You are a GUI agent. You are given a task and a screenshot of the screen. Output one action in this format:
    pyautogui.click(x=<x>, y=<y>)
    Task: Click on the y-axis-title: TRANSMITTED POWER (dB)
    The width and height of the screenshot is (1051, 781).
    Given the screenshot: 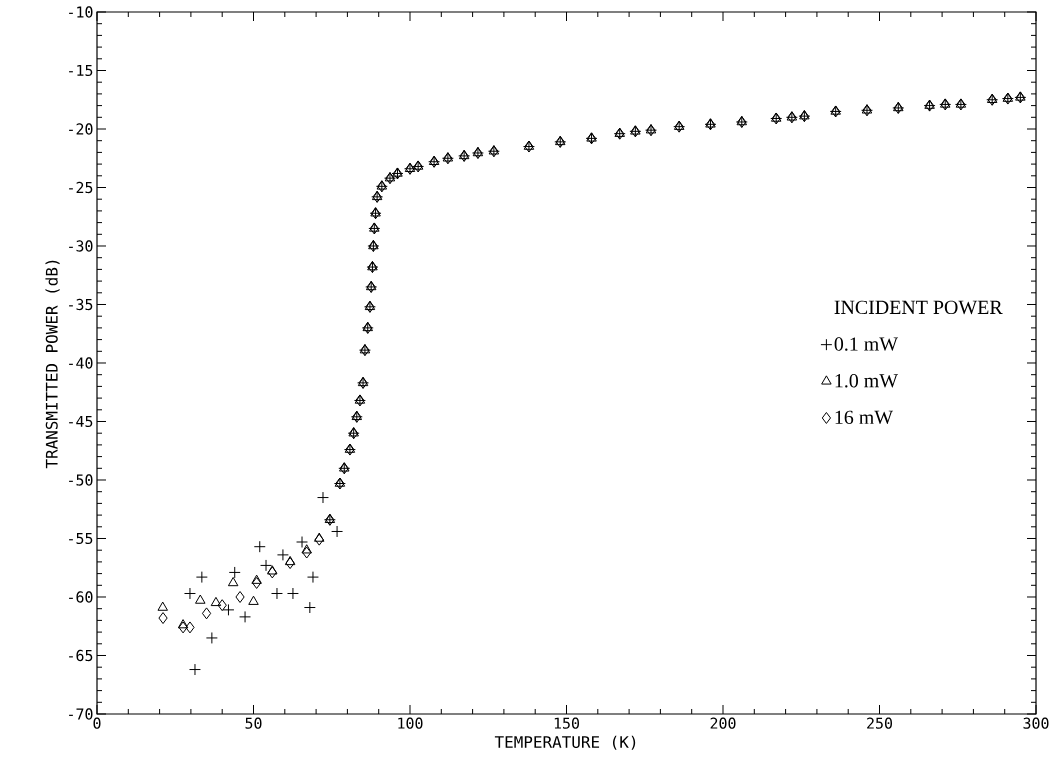 What is the action you would take?
    pyautogui.click(x=52, y=364)
    